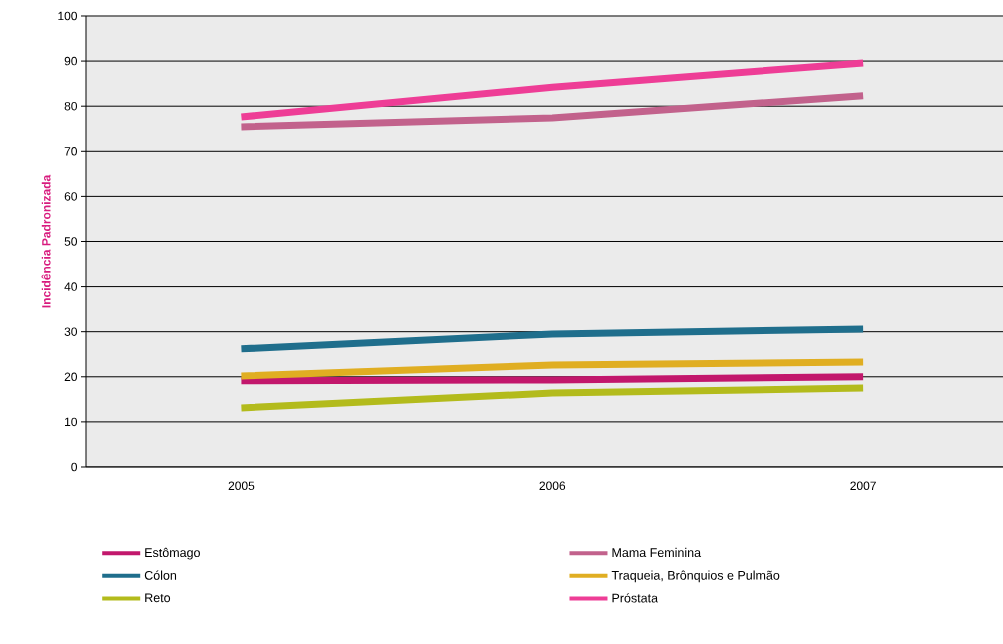 This screenshot has width=1003, height=644. I want to click on x-tick-label: 2005, so click(241, 486).